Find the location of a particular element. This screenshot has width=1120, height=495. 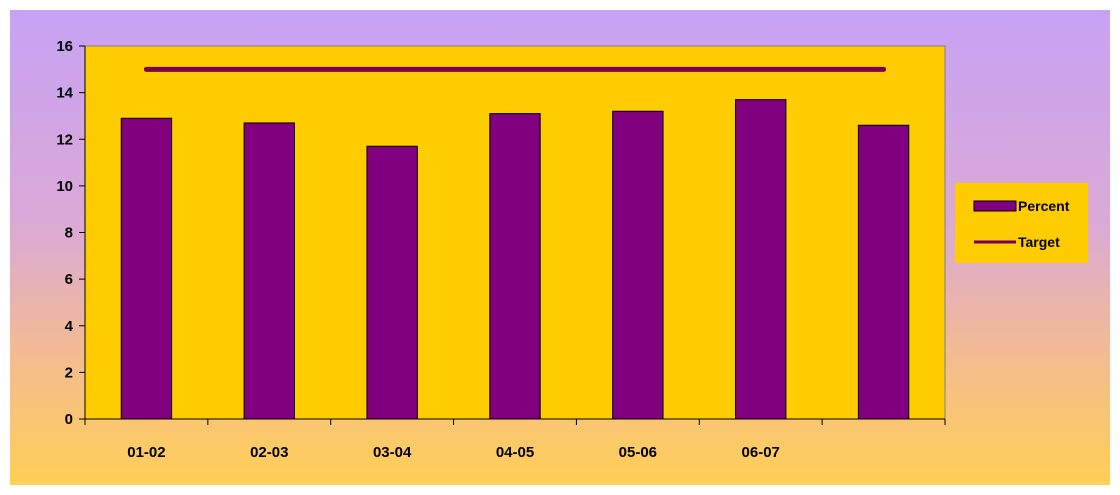

y-tick-label: 8 is located at coordinates (69, 233).